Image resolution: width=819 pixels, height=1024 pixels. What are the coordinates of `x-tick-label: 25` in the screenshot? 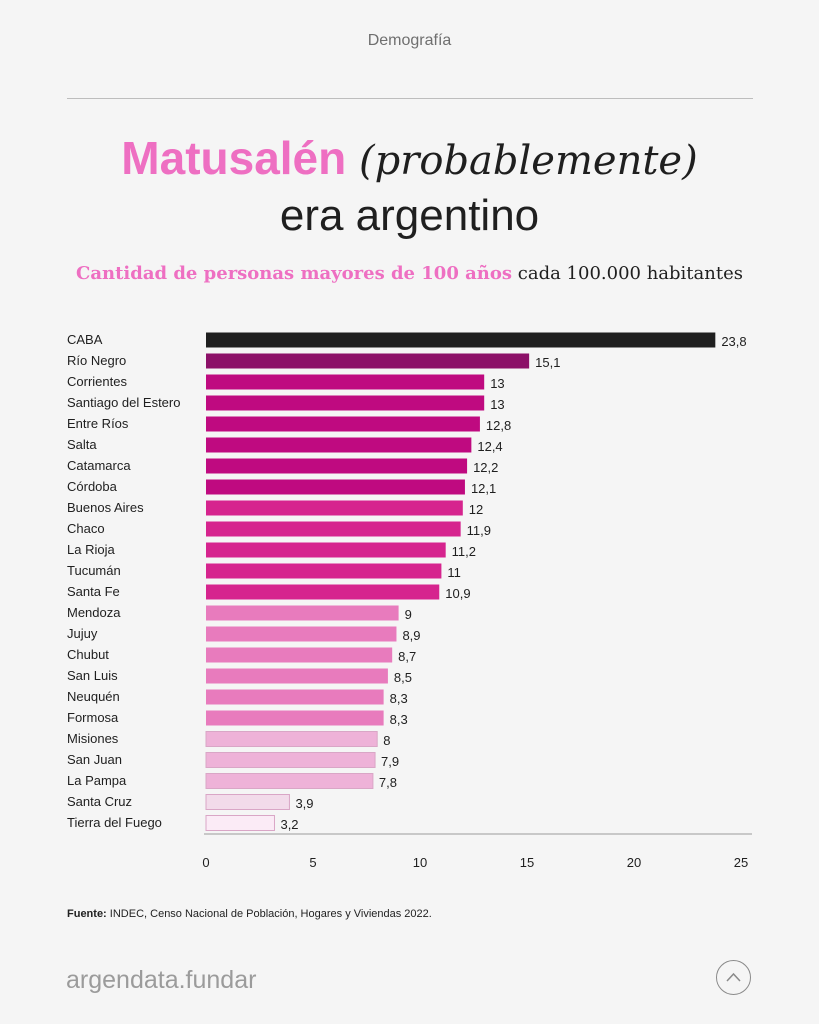 It's located at (741, 862).